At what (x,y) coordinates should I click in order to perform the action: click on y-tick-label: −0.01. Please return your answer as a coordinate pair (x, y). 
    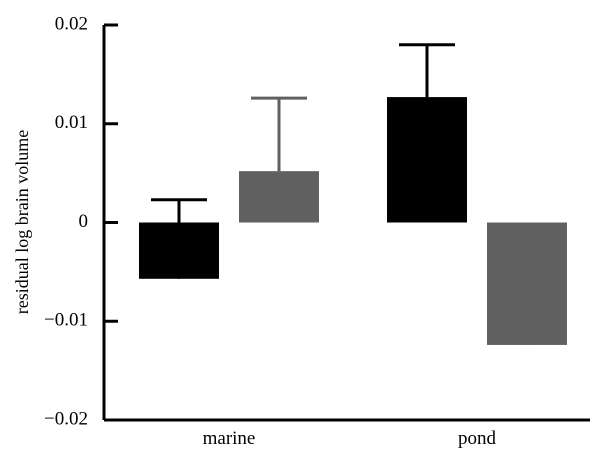
    Looking at the image, I should click on (66, 320).